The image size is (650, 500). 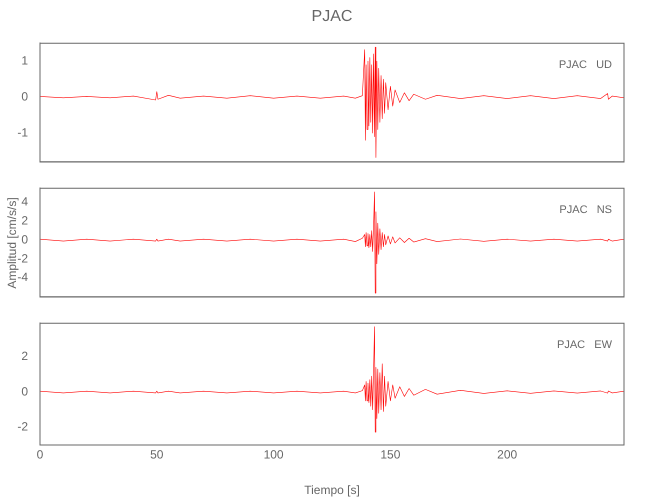 What do you see at coordinates (585, 210) in the screenshot?
I see `annotation: PJAC NS` at bounding box center [585, 210].